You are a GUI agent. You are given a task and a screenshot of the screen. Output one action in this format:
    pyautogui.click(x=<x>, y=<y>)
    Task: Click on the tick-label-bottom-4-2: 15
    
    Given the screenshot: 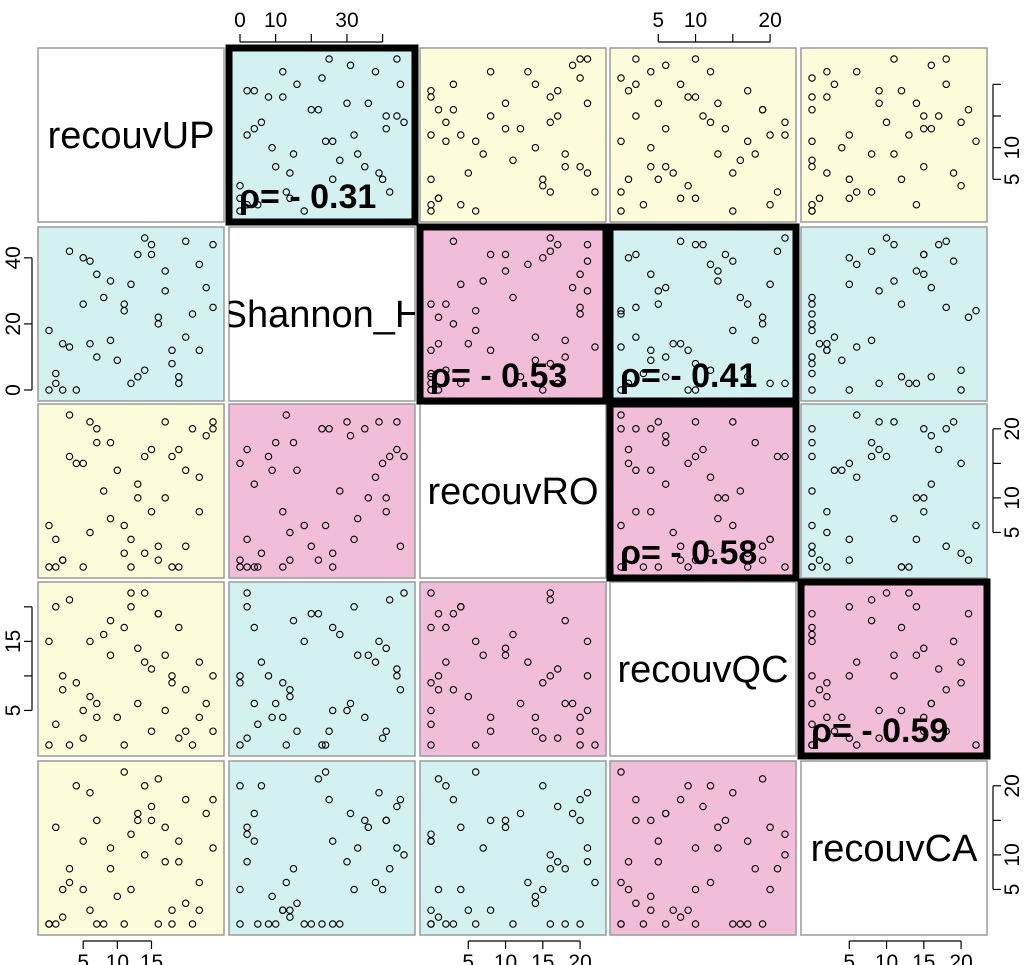 What is the action you would take?
    pyautogui.click(x=923, y=958)
    